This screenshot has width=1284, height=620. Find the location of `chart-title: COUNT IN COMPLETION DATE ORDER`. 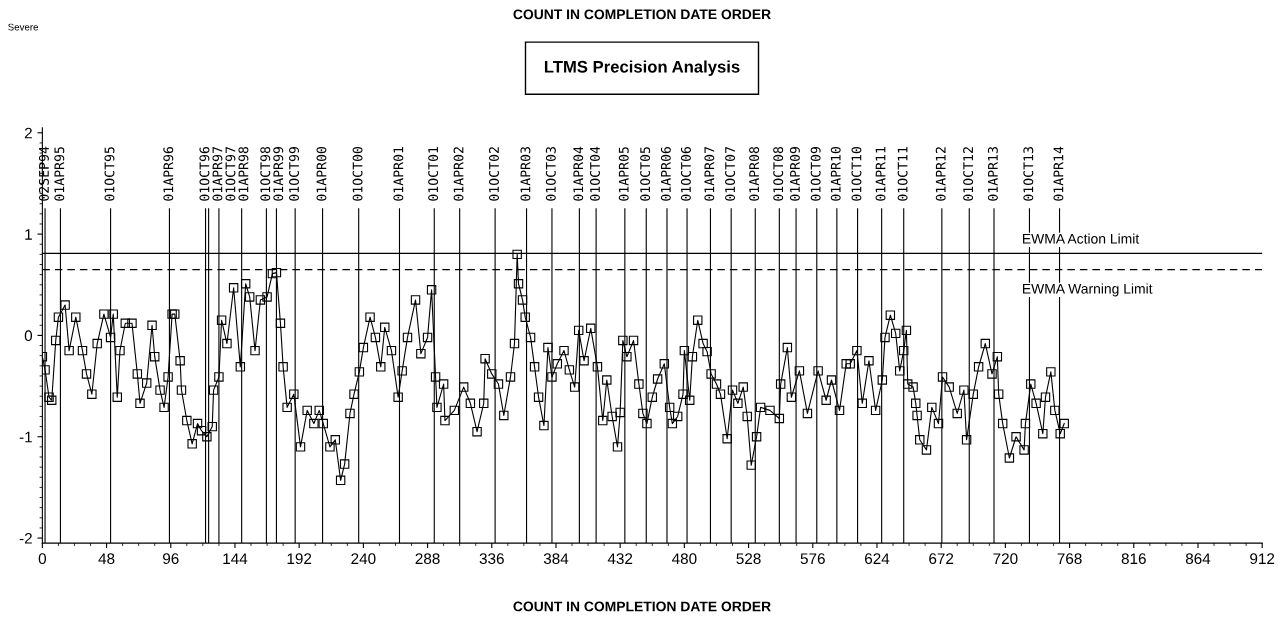

chart-title: COUNT IN COMPLETION DATE ORDER is located at coordinates (642, 14).